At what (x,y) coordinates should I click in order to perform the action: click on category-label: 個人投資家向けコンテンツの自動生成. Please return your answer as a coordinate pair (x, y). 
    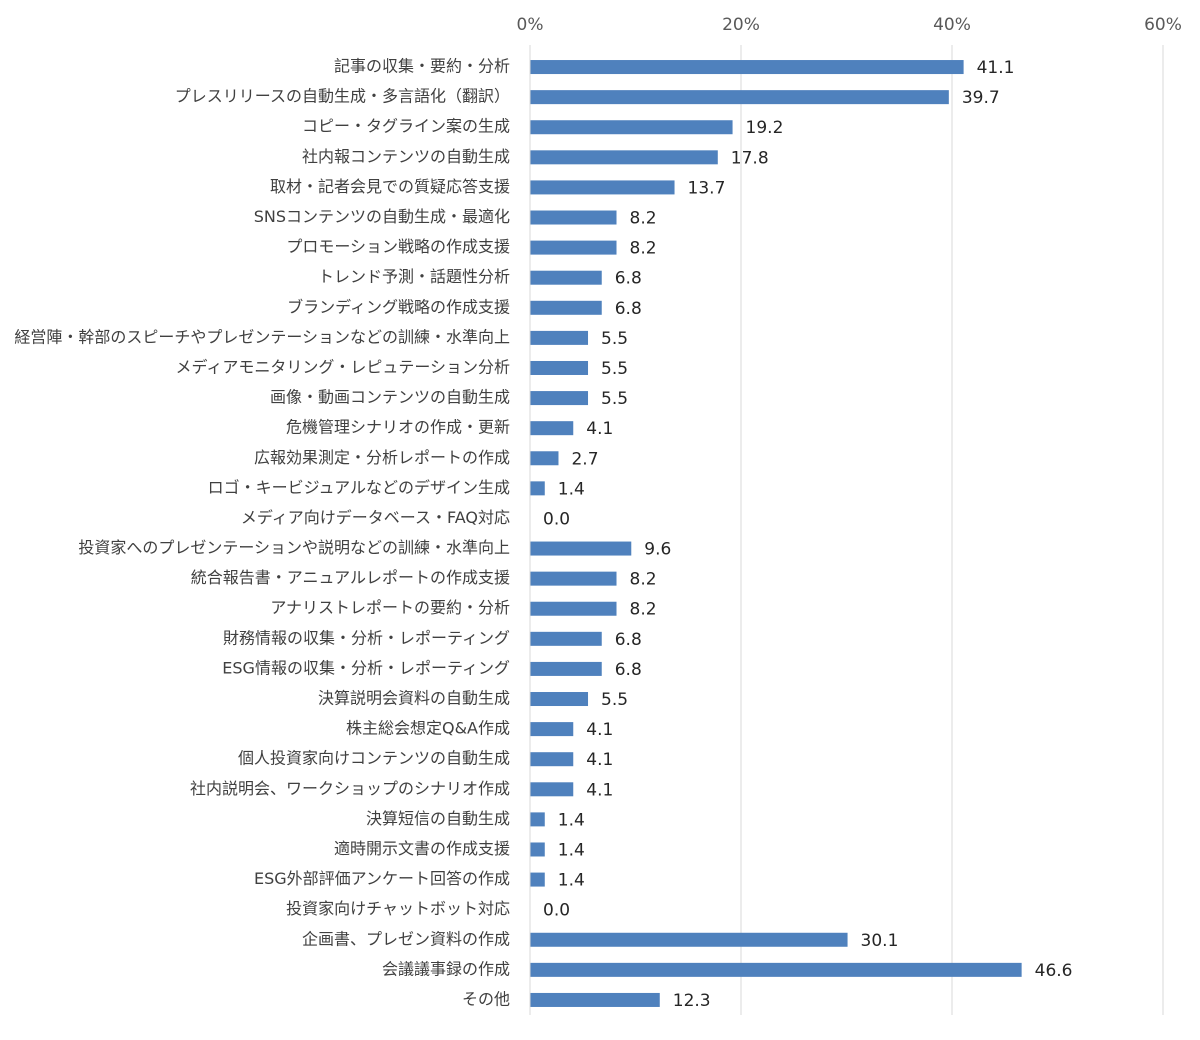
    Looking at the image, I should click on (374, 758).